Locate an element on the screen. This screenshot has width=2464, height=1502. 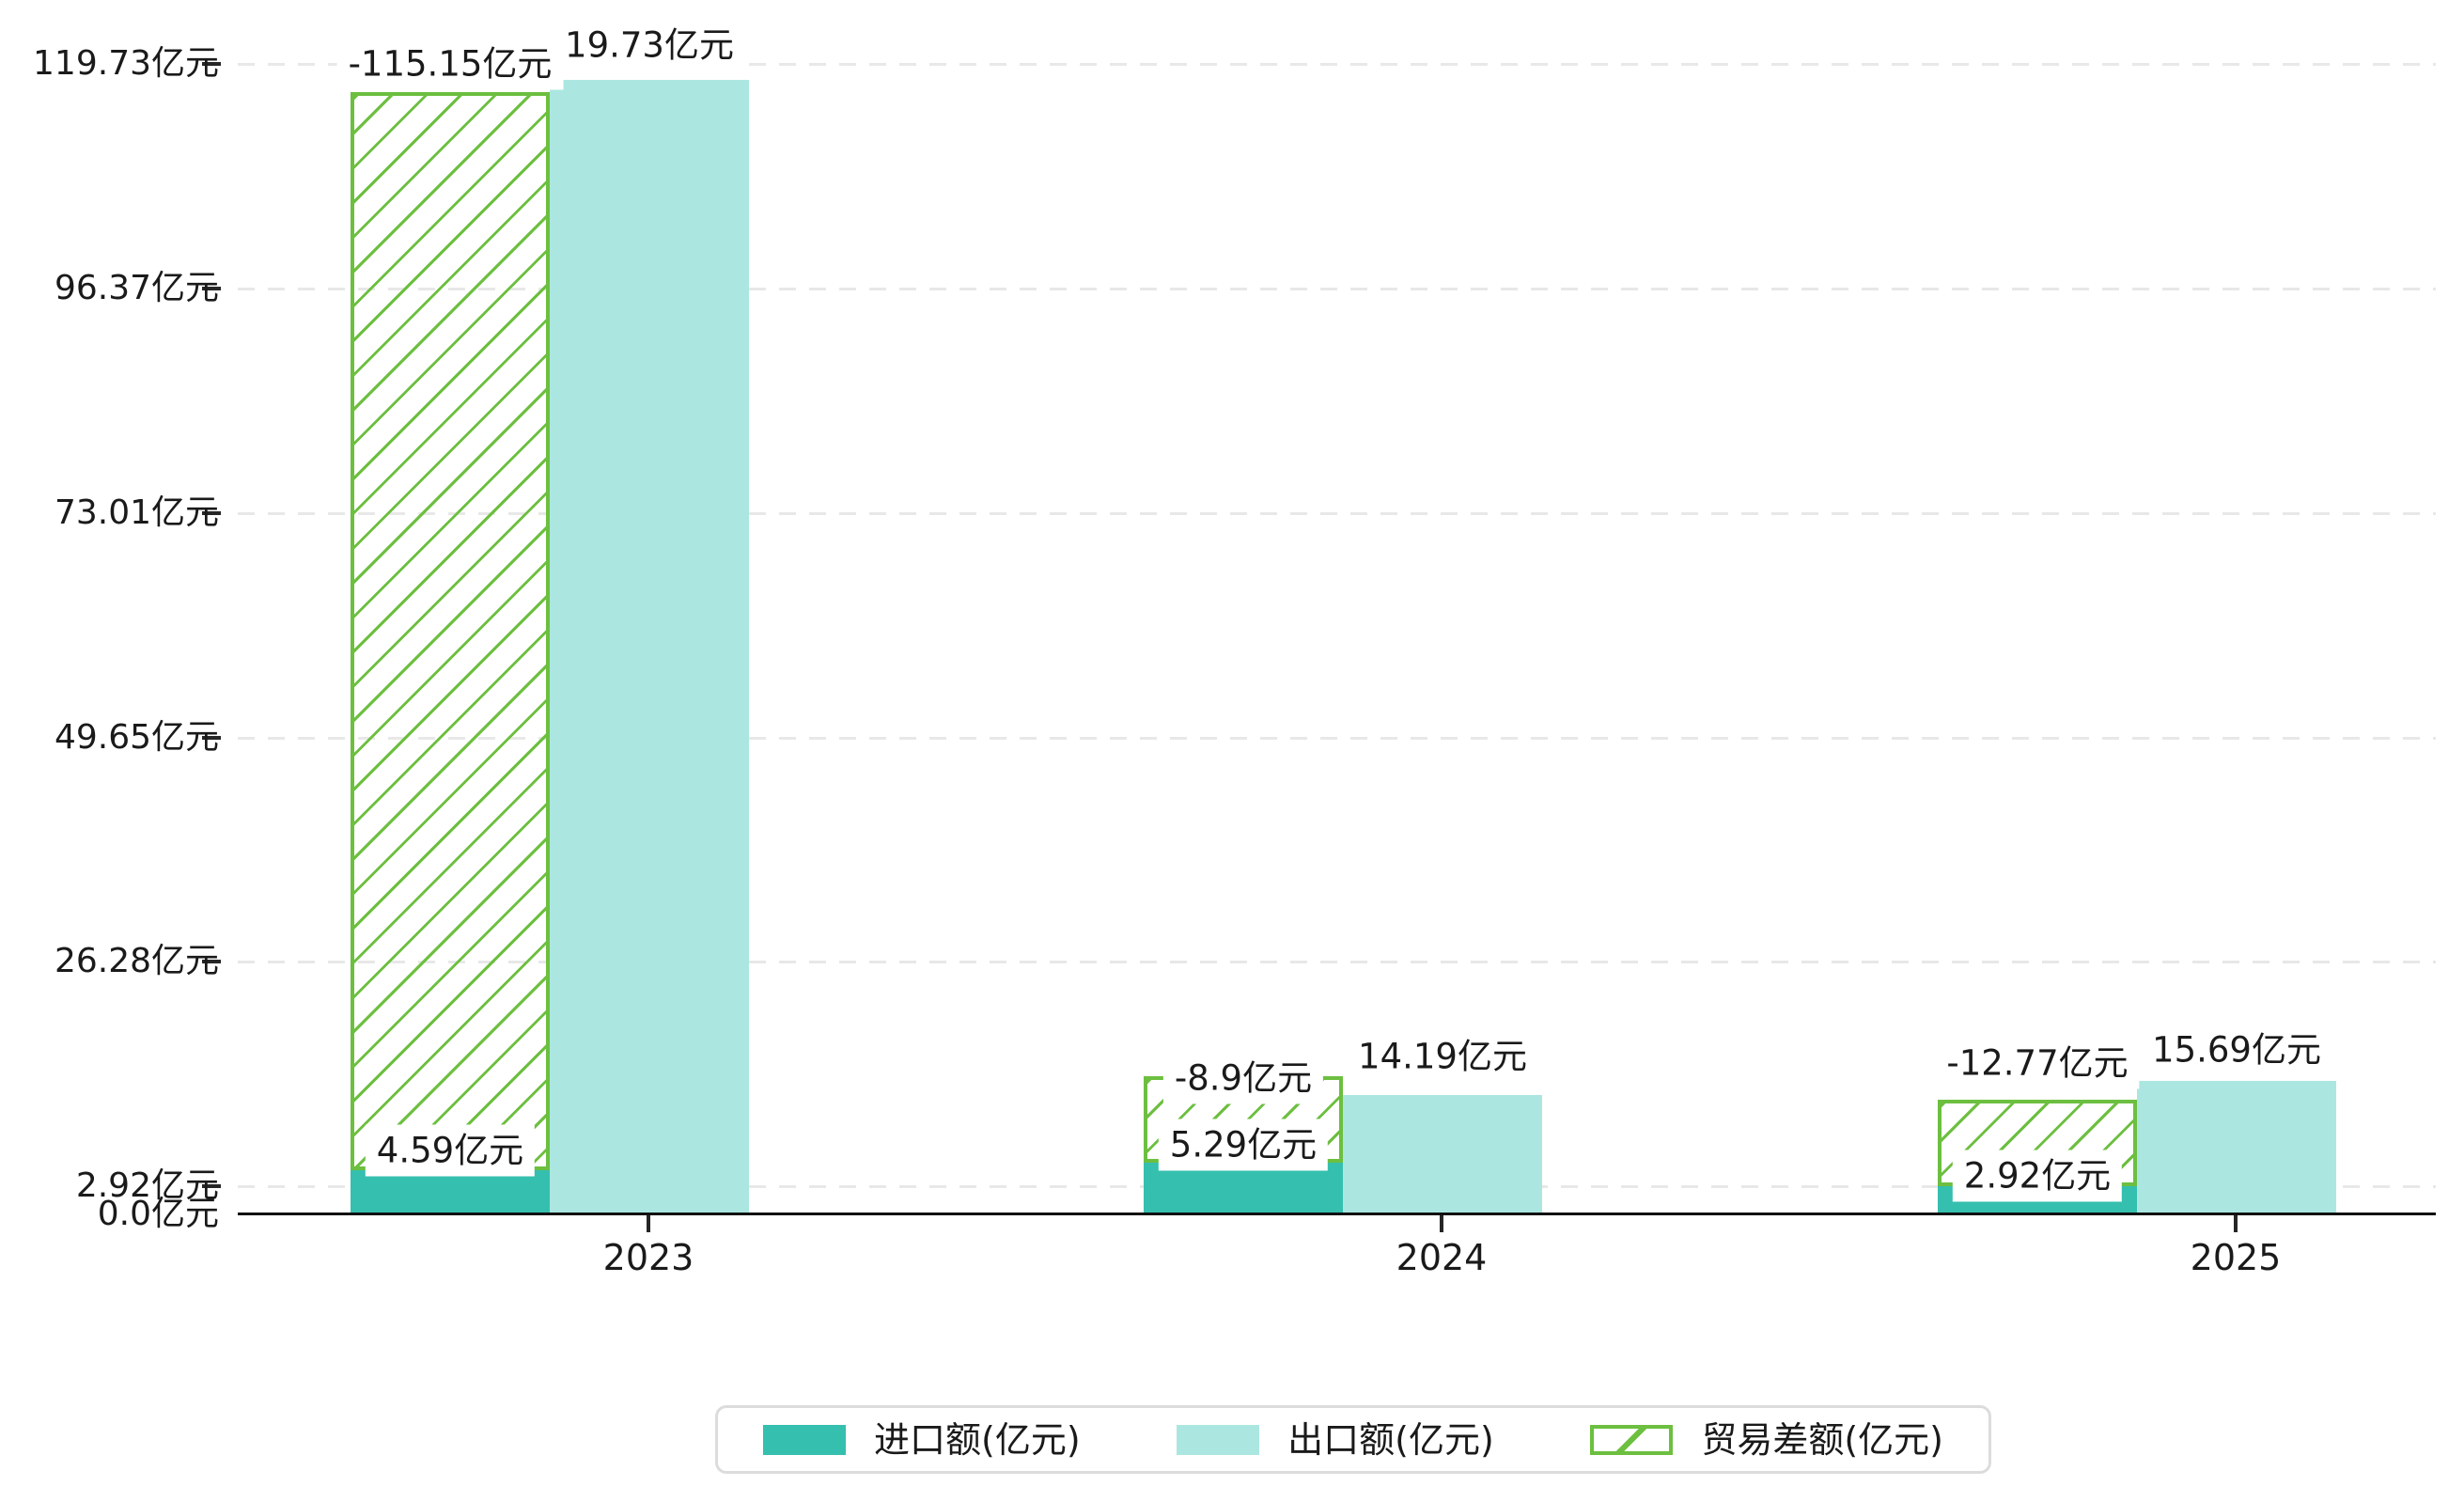
y-axis-tick-label: 2.92亿元 is located at coordinates (147, 1185).